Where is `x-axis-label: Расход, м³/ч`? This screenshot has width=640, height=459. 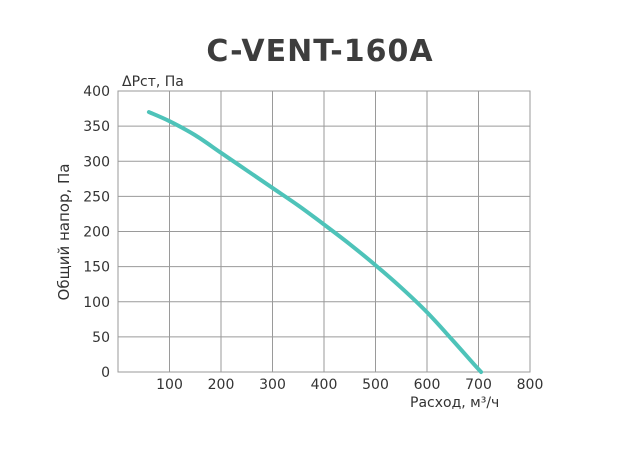
x-axis-label: Расход, м³/ч is located at coordinates (455, 403).